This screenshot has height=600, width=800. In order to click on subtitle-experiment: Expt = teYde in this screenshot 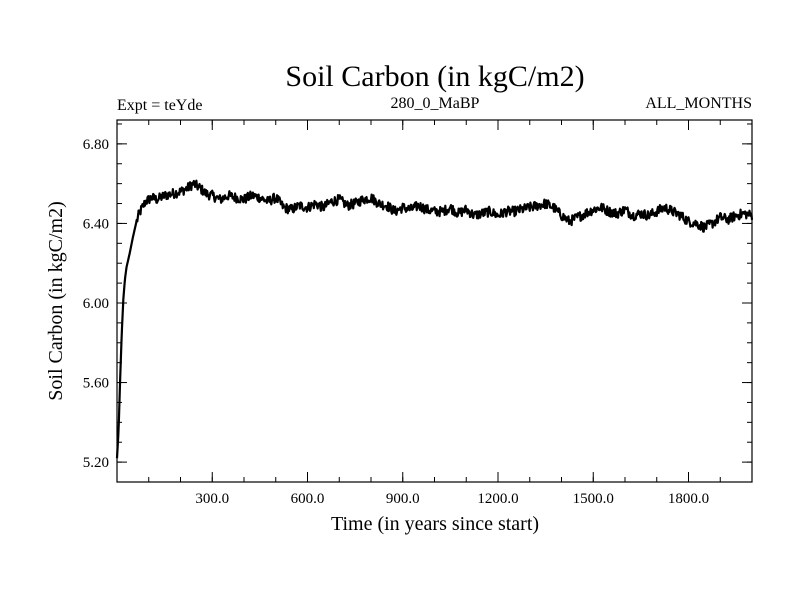, I will do `click(159, 105)`.